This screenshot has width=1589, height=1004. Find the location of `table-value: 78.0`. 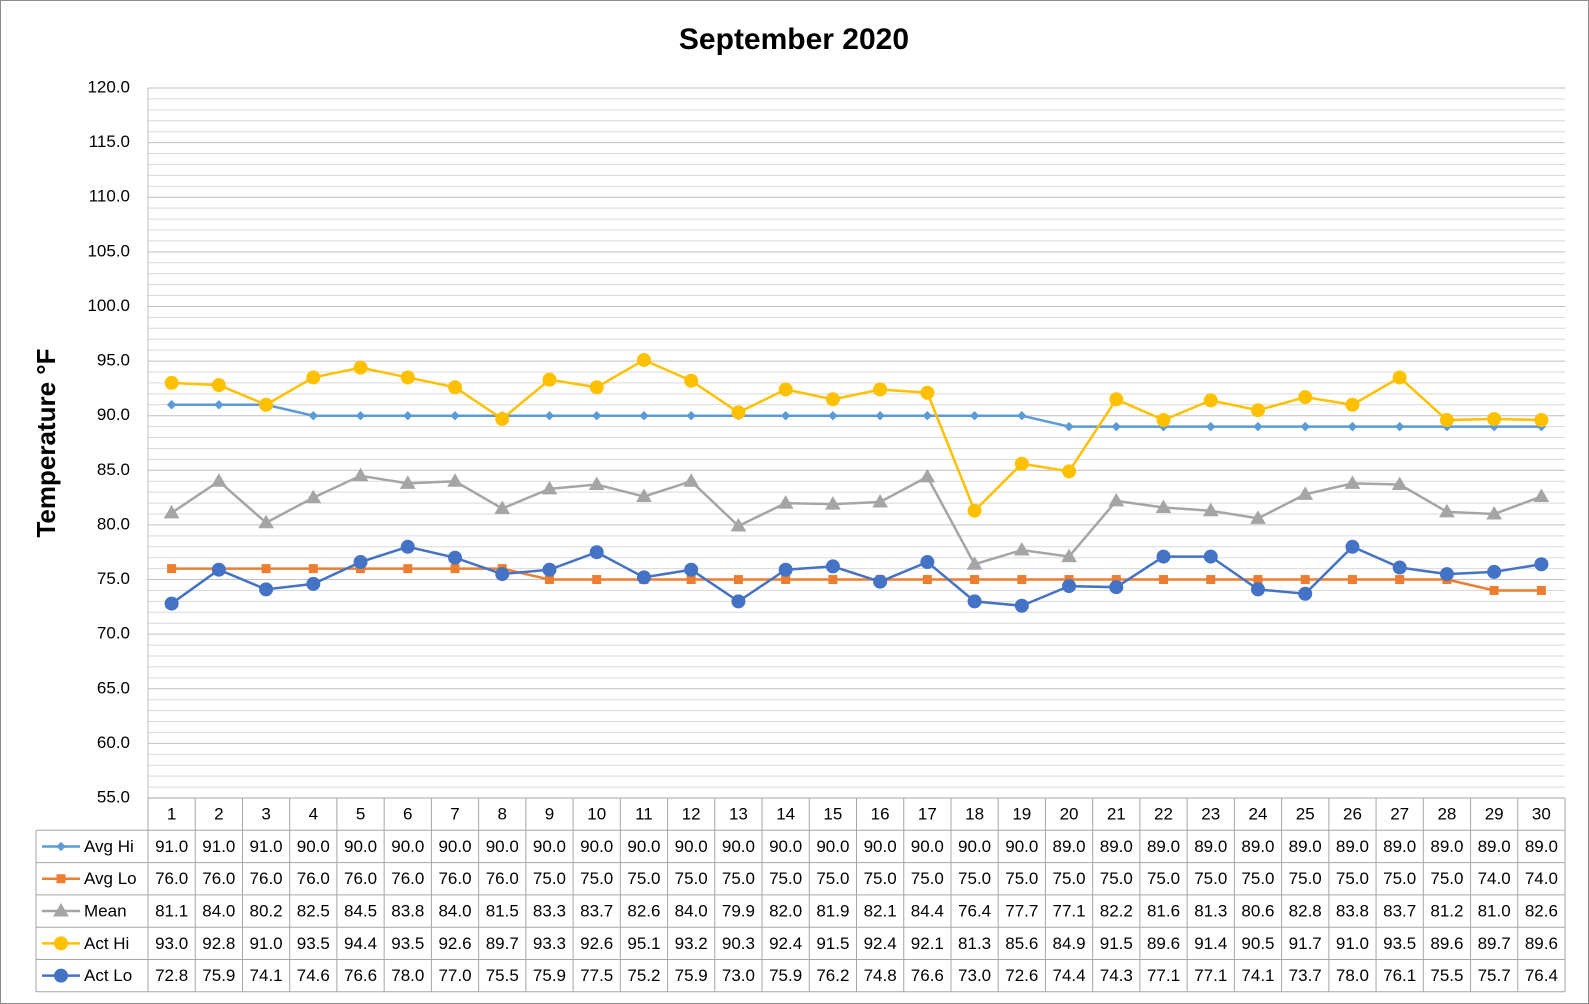

table-value: 78.0 is located at coordinates (407, 975).